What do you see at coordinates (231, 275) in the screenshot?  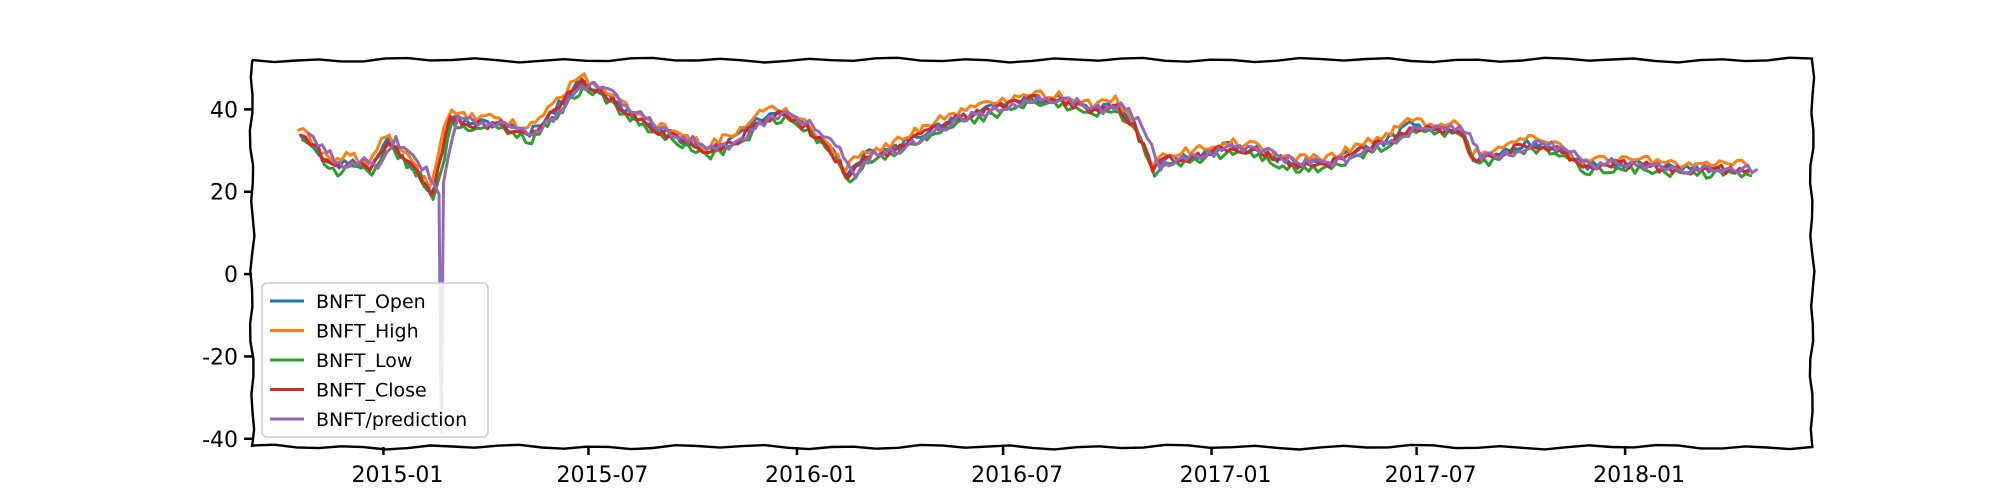 I see `y-tick-label: 0` at bounding box center [231, 275].